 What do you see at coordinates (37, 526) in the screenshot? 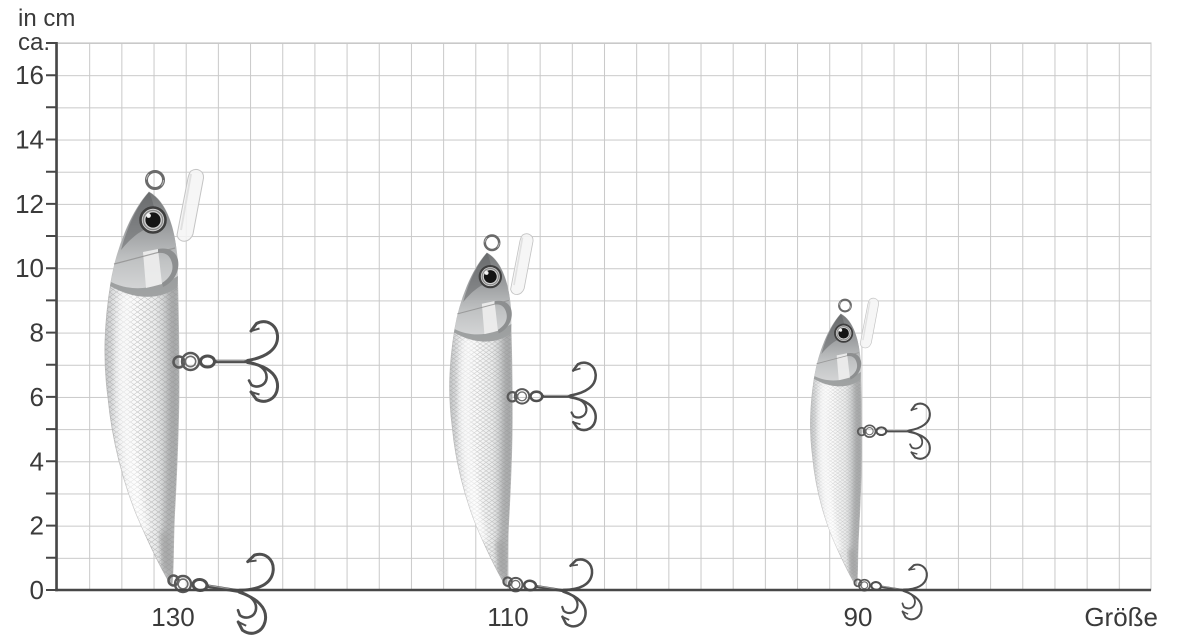
I see `y-tick-label-2: 2` at bounding box center [37, 526].